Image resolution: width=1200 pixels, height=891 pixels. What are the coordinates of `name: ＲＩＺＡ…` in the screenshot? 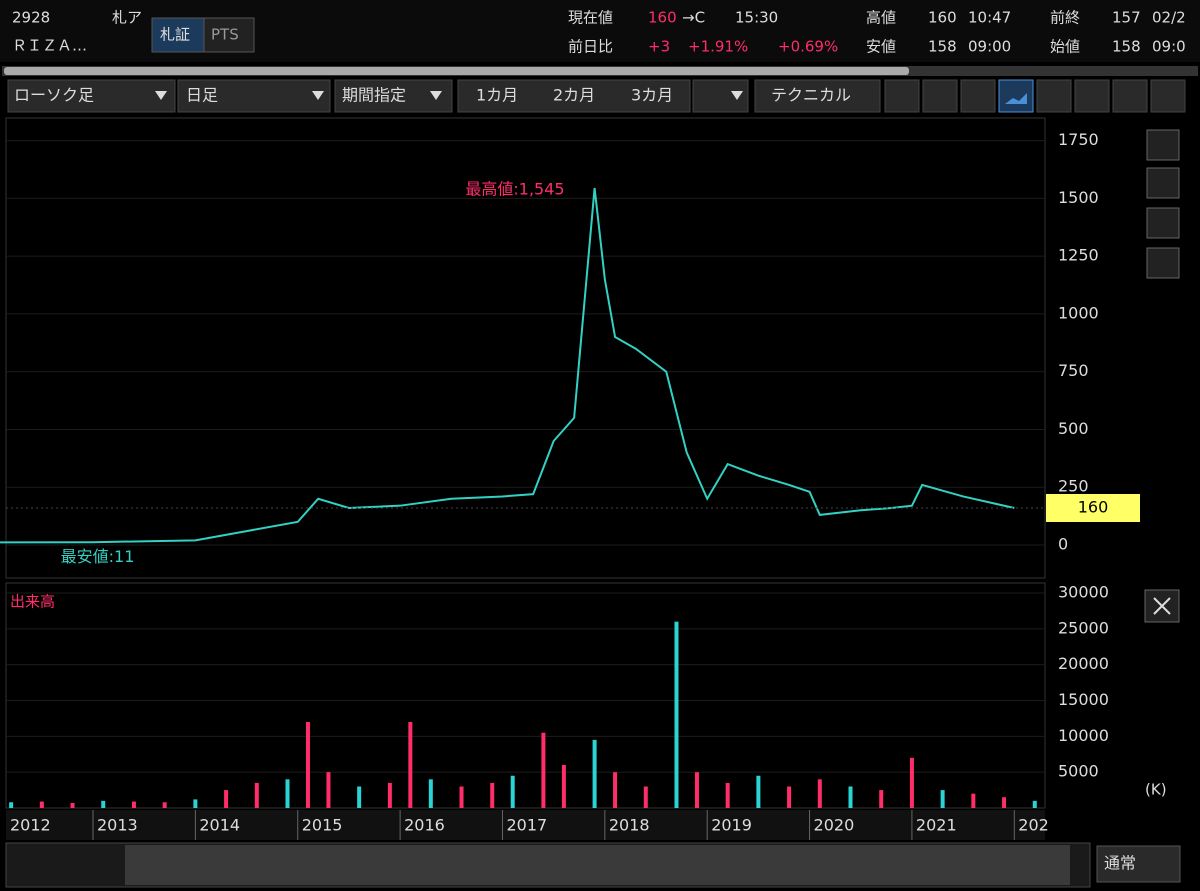 It's located at (49, 46).